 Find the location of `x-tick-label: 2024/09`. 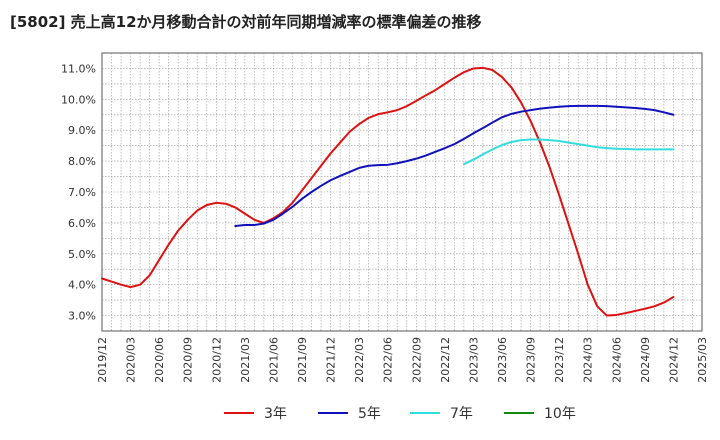

x-tick-label: 2024/09 is located at coordinates (645, 360).